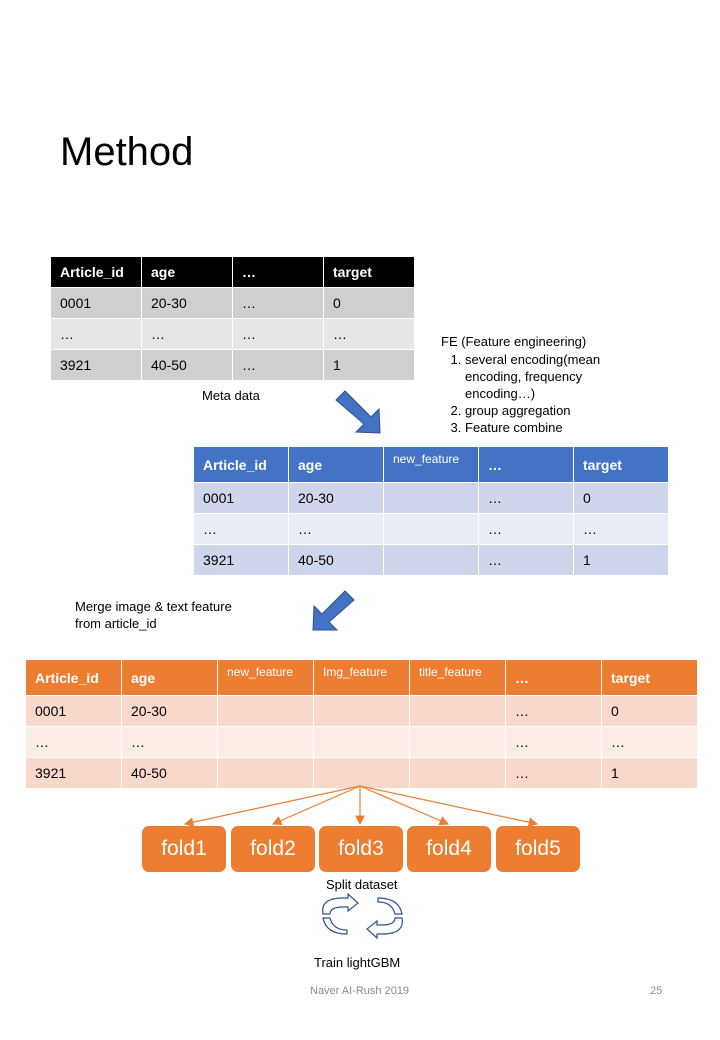 The width and height of the screenshot is (720, 1040). I want to click on fold-box: fold3, so click(361, 849).